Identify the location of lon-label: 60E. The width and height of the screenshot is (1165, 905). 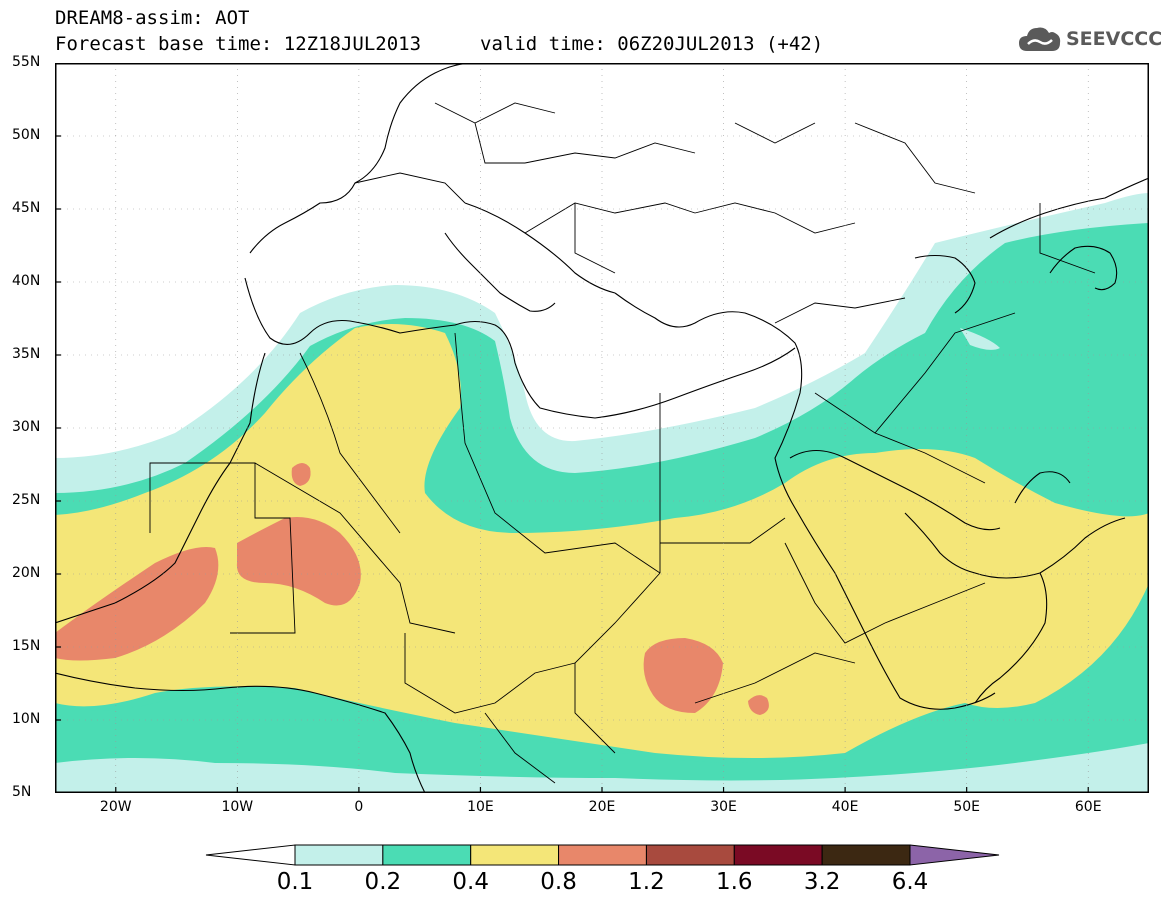
(1088, 807).